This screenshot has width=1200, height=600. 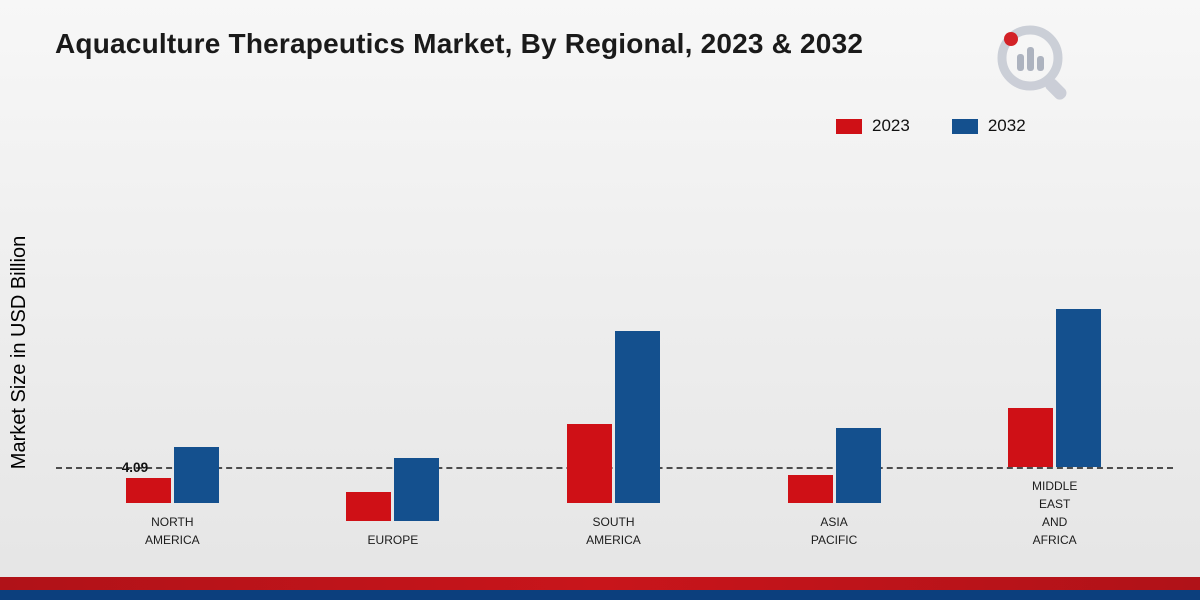 I want to click on legend-item-2023: 2023, so click(x=873, y=126).